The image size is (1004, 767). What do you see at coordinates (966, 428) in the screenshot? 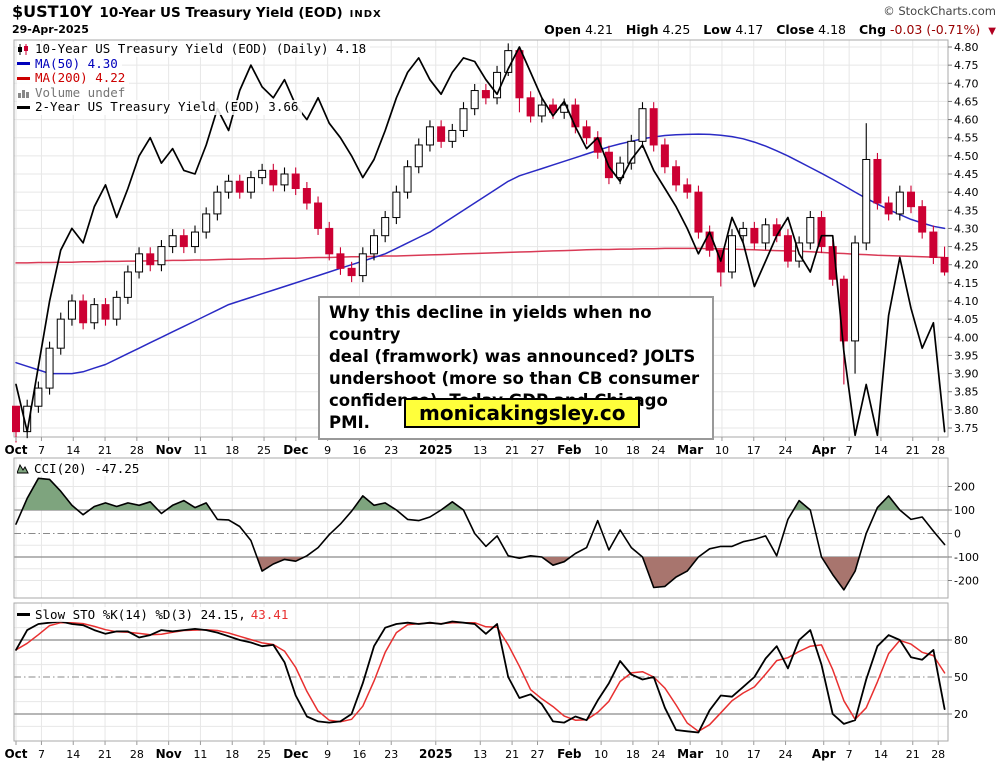
I see `y-axis-label: 3.75` at bounding box center [966, 428].